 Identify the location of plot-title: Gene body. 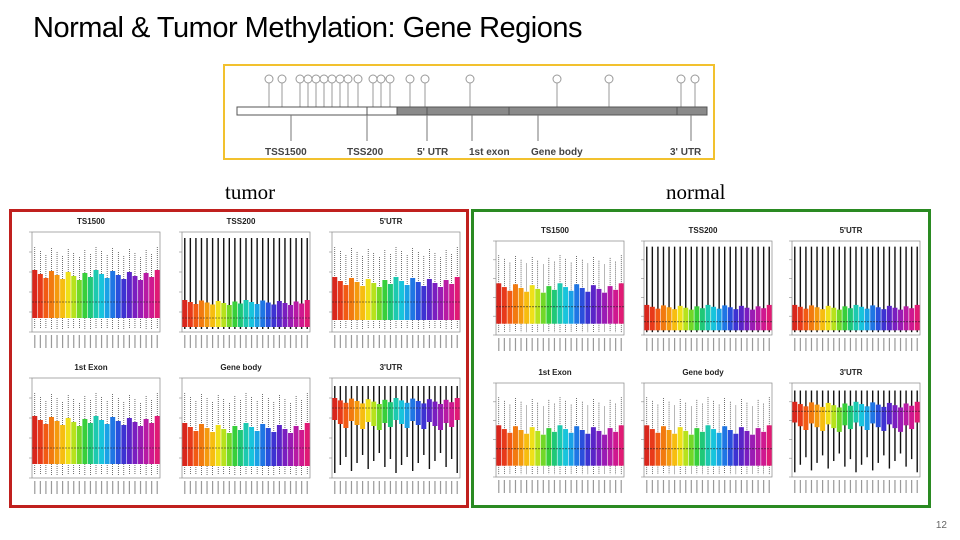
(241, 367).